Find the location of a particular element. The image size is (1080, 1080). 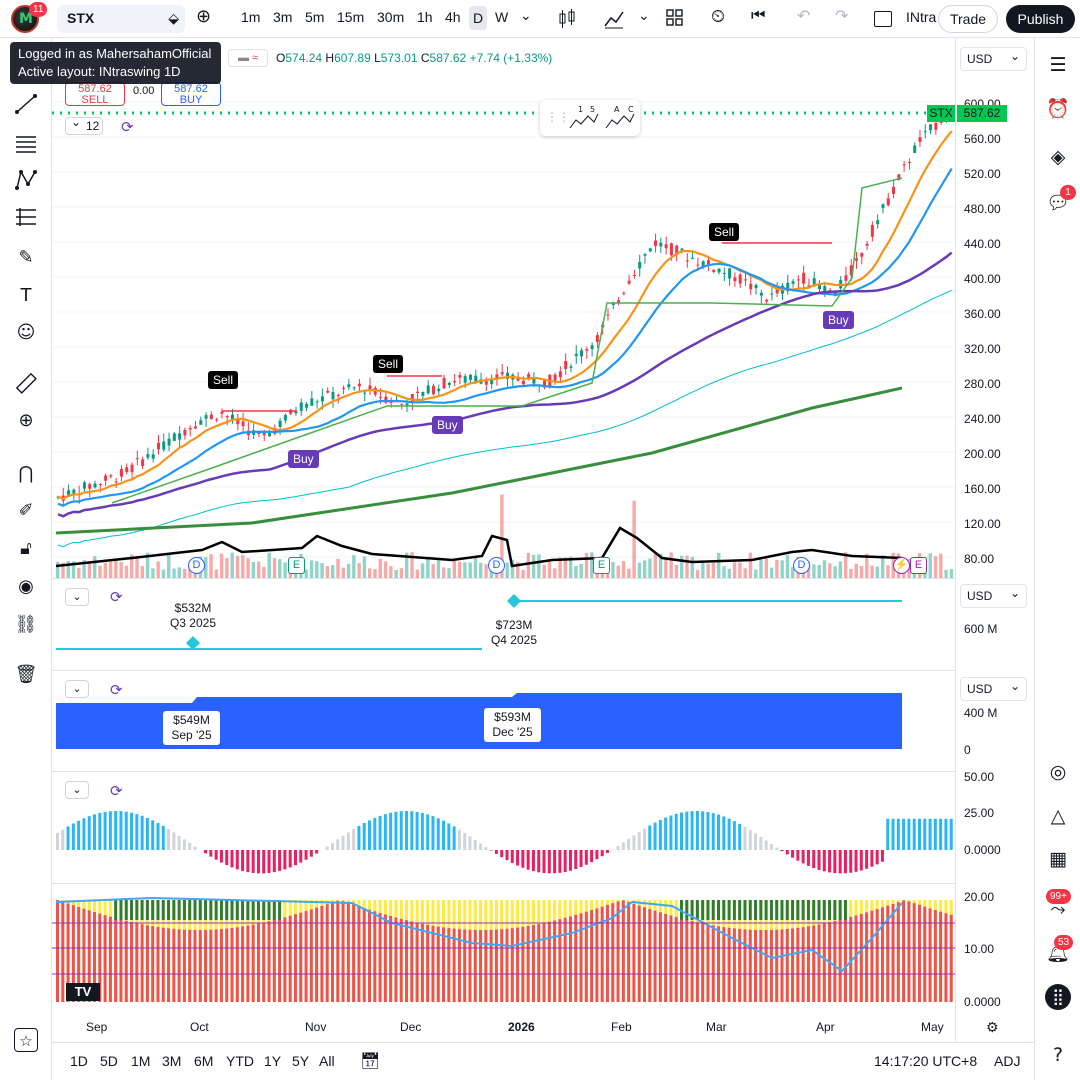

lightning-event-icon: ⚡ is located at coordinates (901, 565).